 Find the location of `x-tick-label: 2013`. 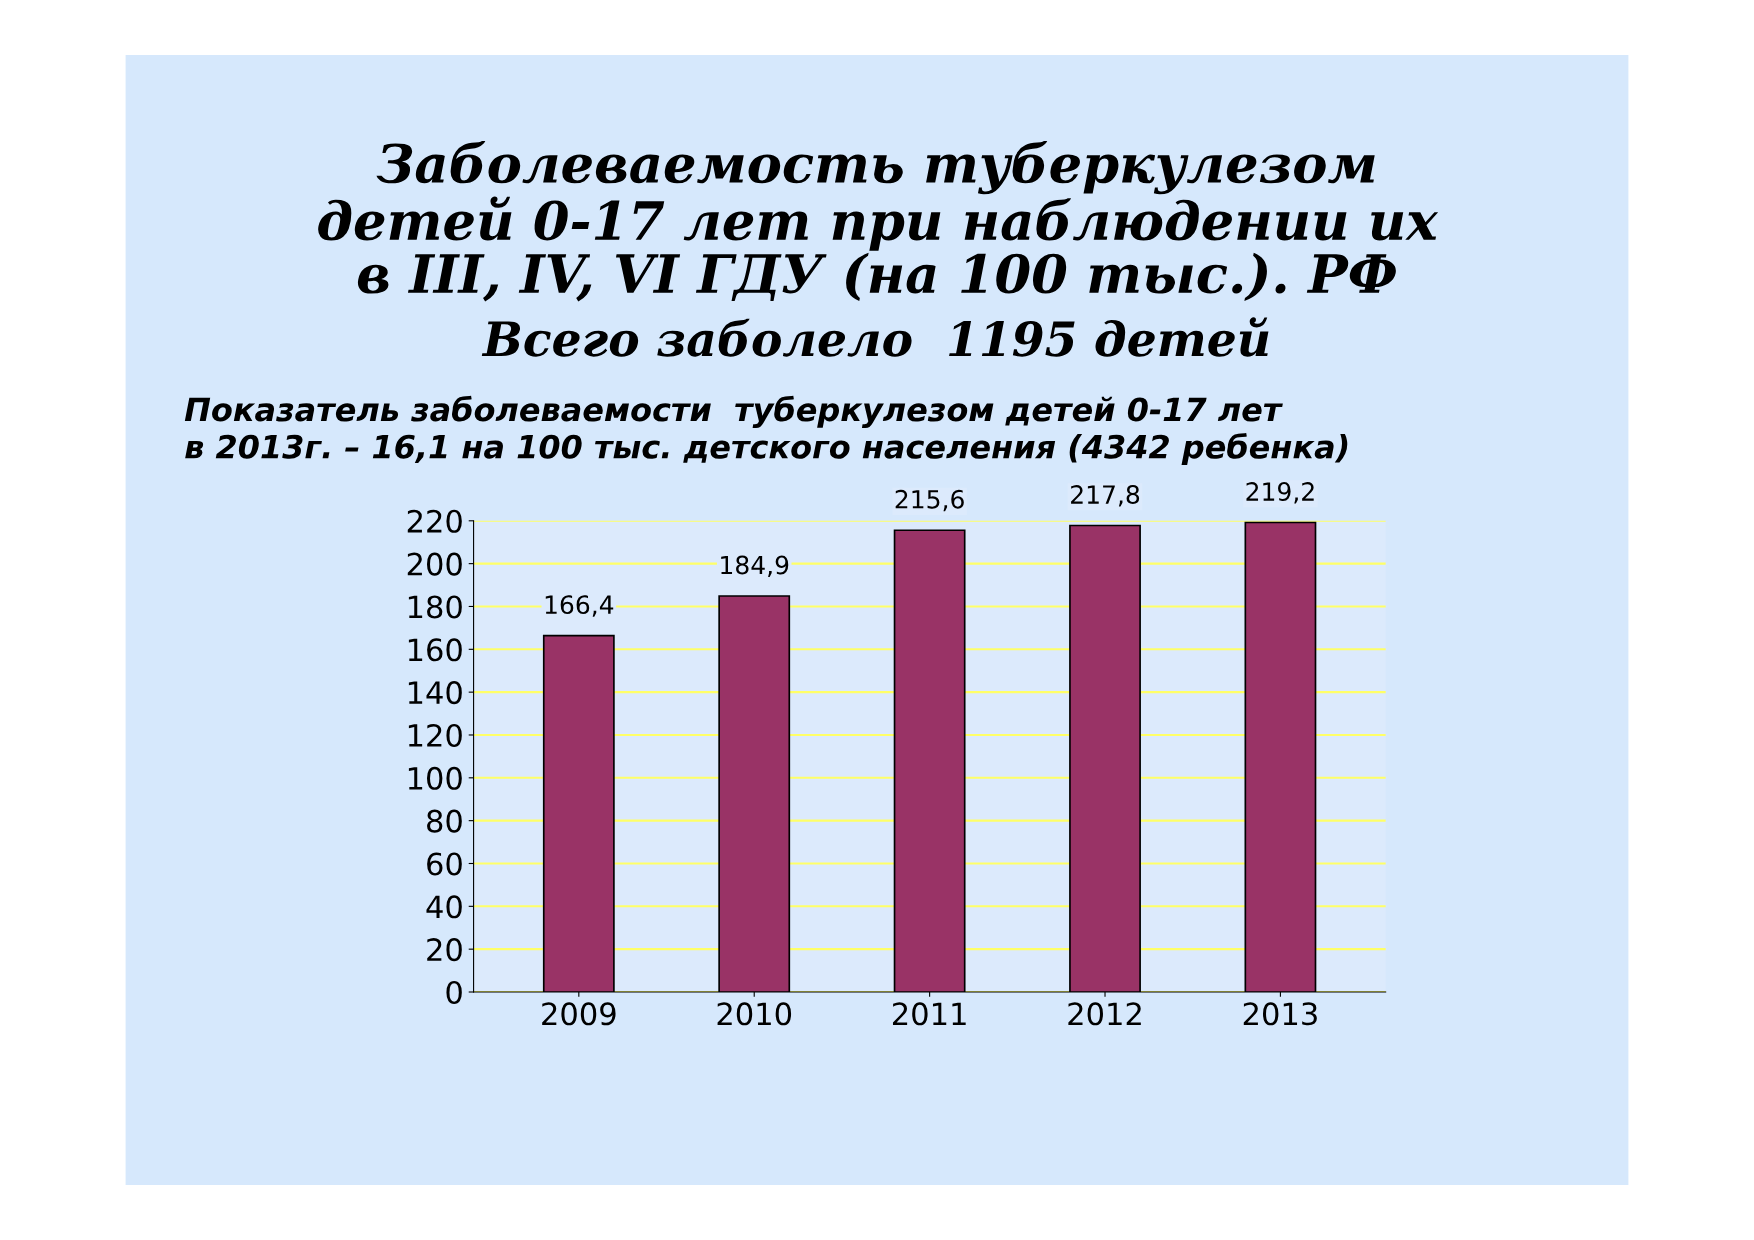

x-tick-label: 2013 is located at coordinates (1280, 1014).